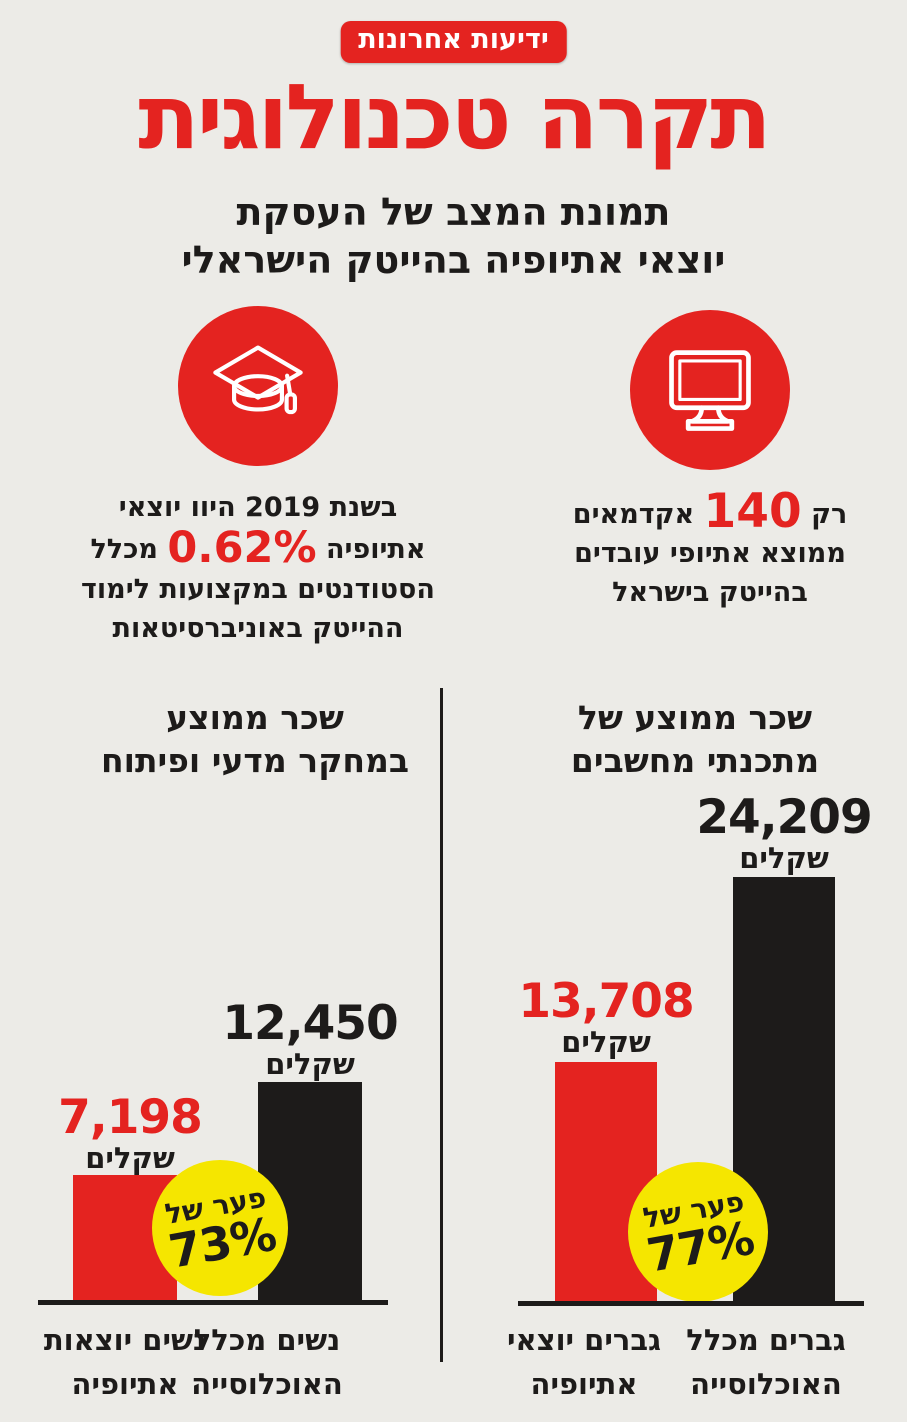 The height and width of the screenshot is (1422, 907). I want to click on category-label-men-general: גברים מכלל האוכלוסייה, so click(766, 1362).